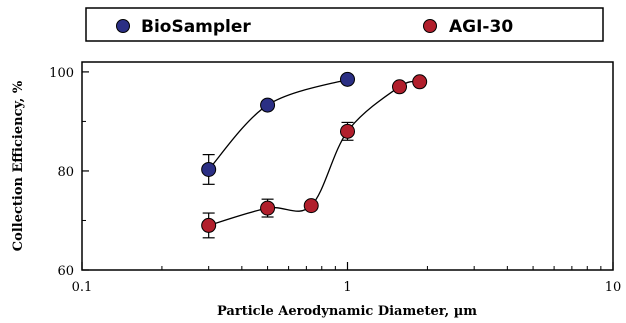 The height and width of the screenshot is (323, 626). I want to click on y-tick-label: 60, so click(65, 271).